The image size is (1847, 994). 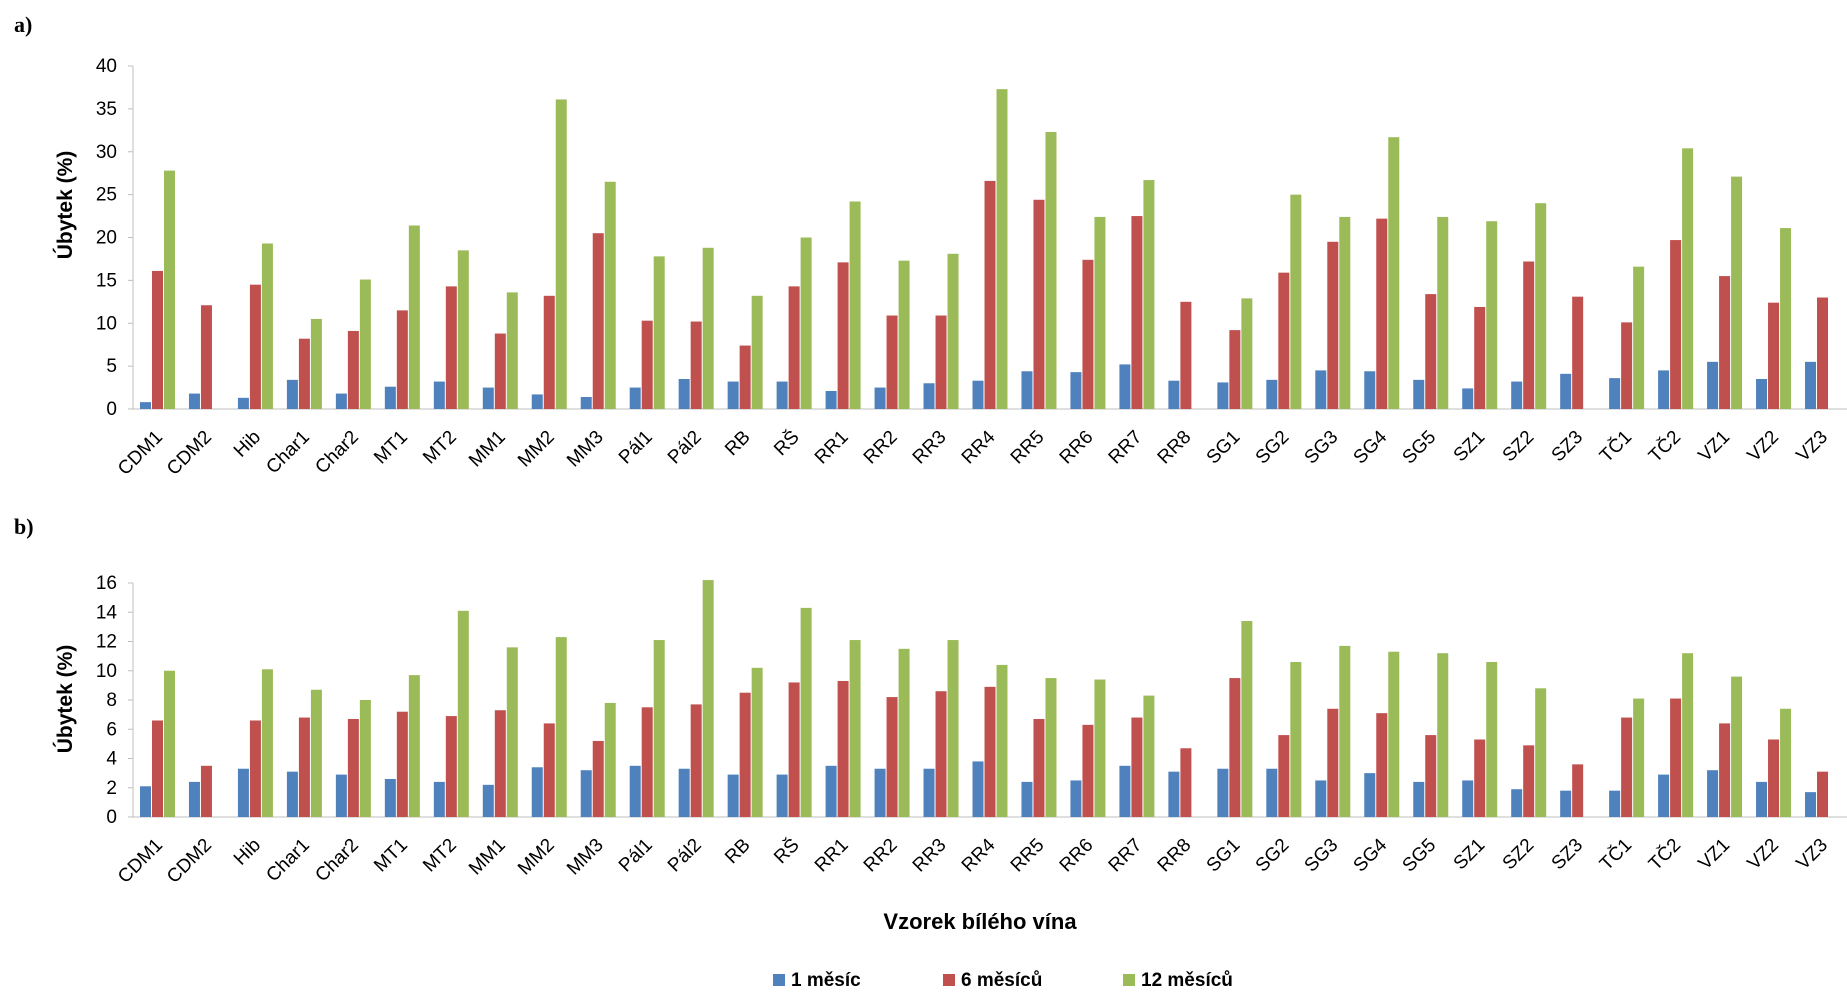 I want to click on x-tick-label: RR2, so click(x=881, y=448).